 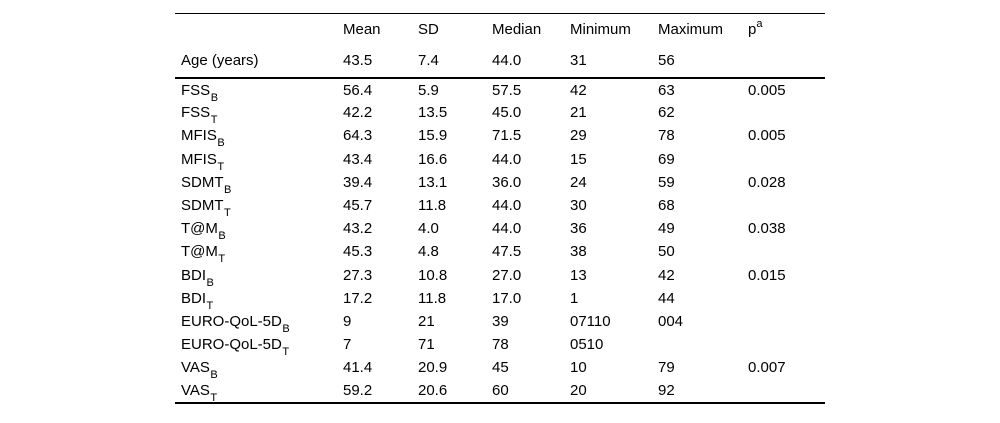 What do you see at coordinates (428, 29) in the screenshot?
I see `header-sd: SD` at bounding box center [428, 29].